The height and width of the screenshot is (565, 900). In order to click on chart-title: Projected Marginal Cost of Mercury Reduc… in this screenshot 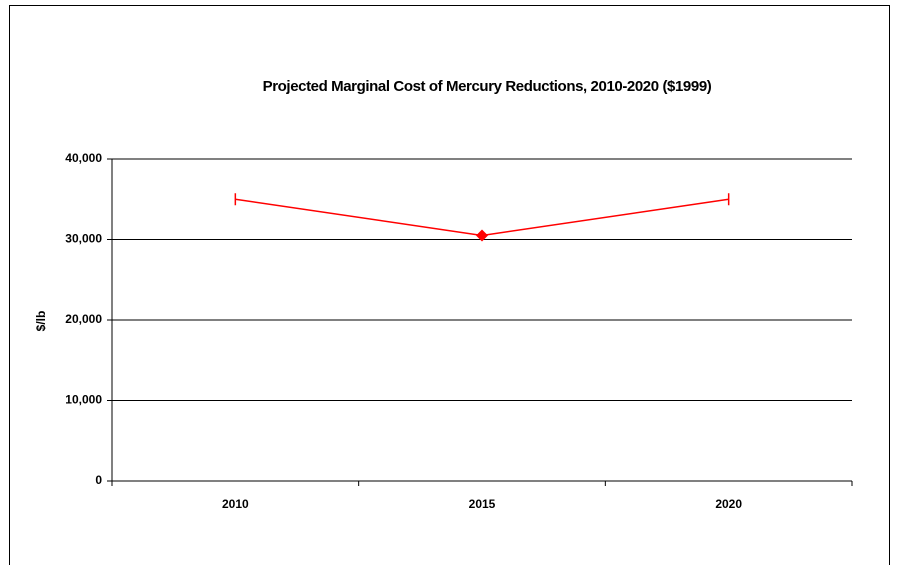, I will do `click(487, 86)`.